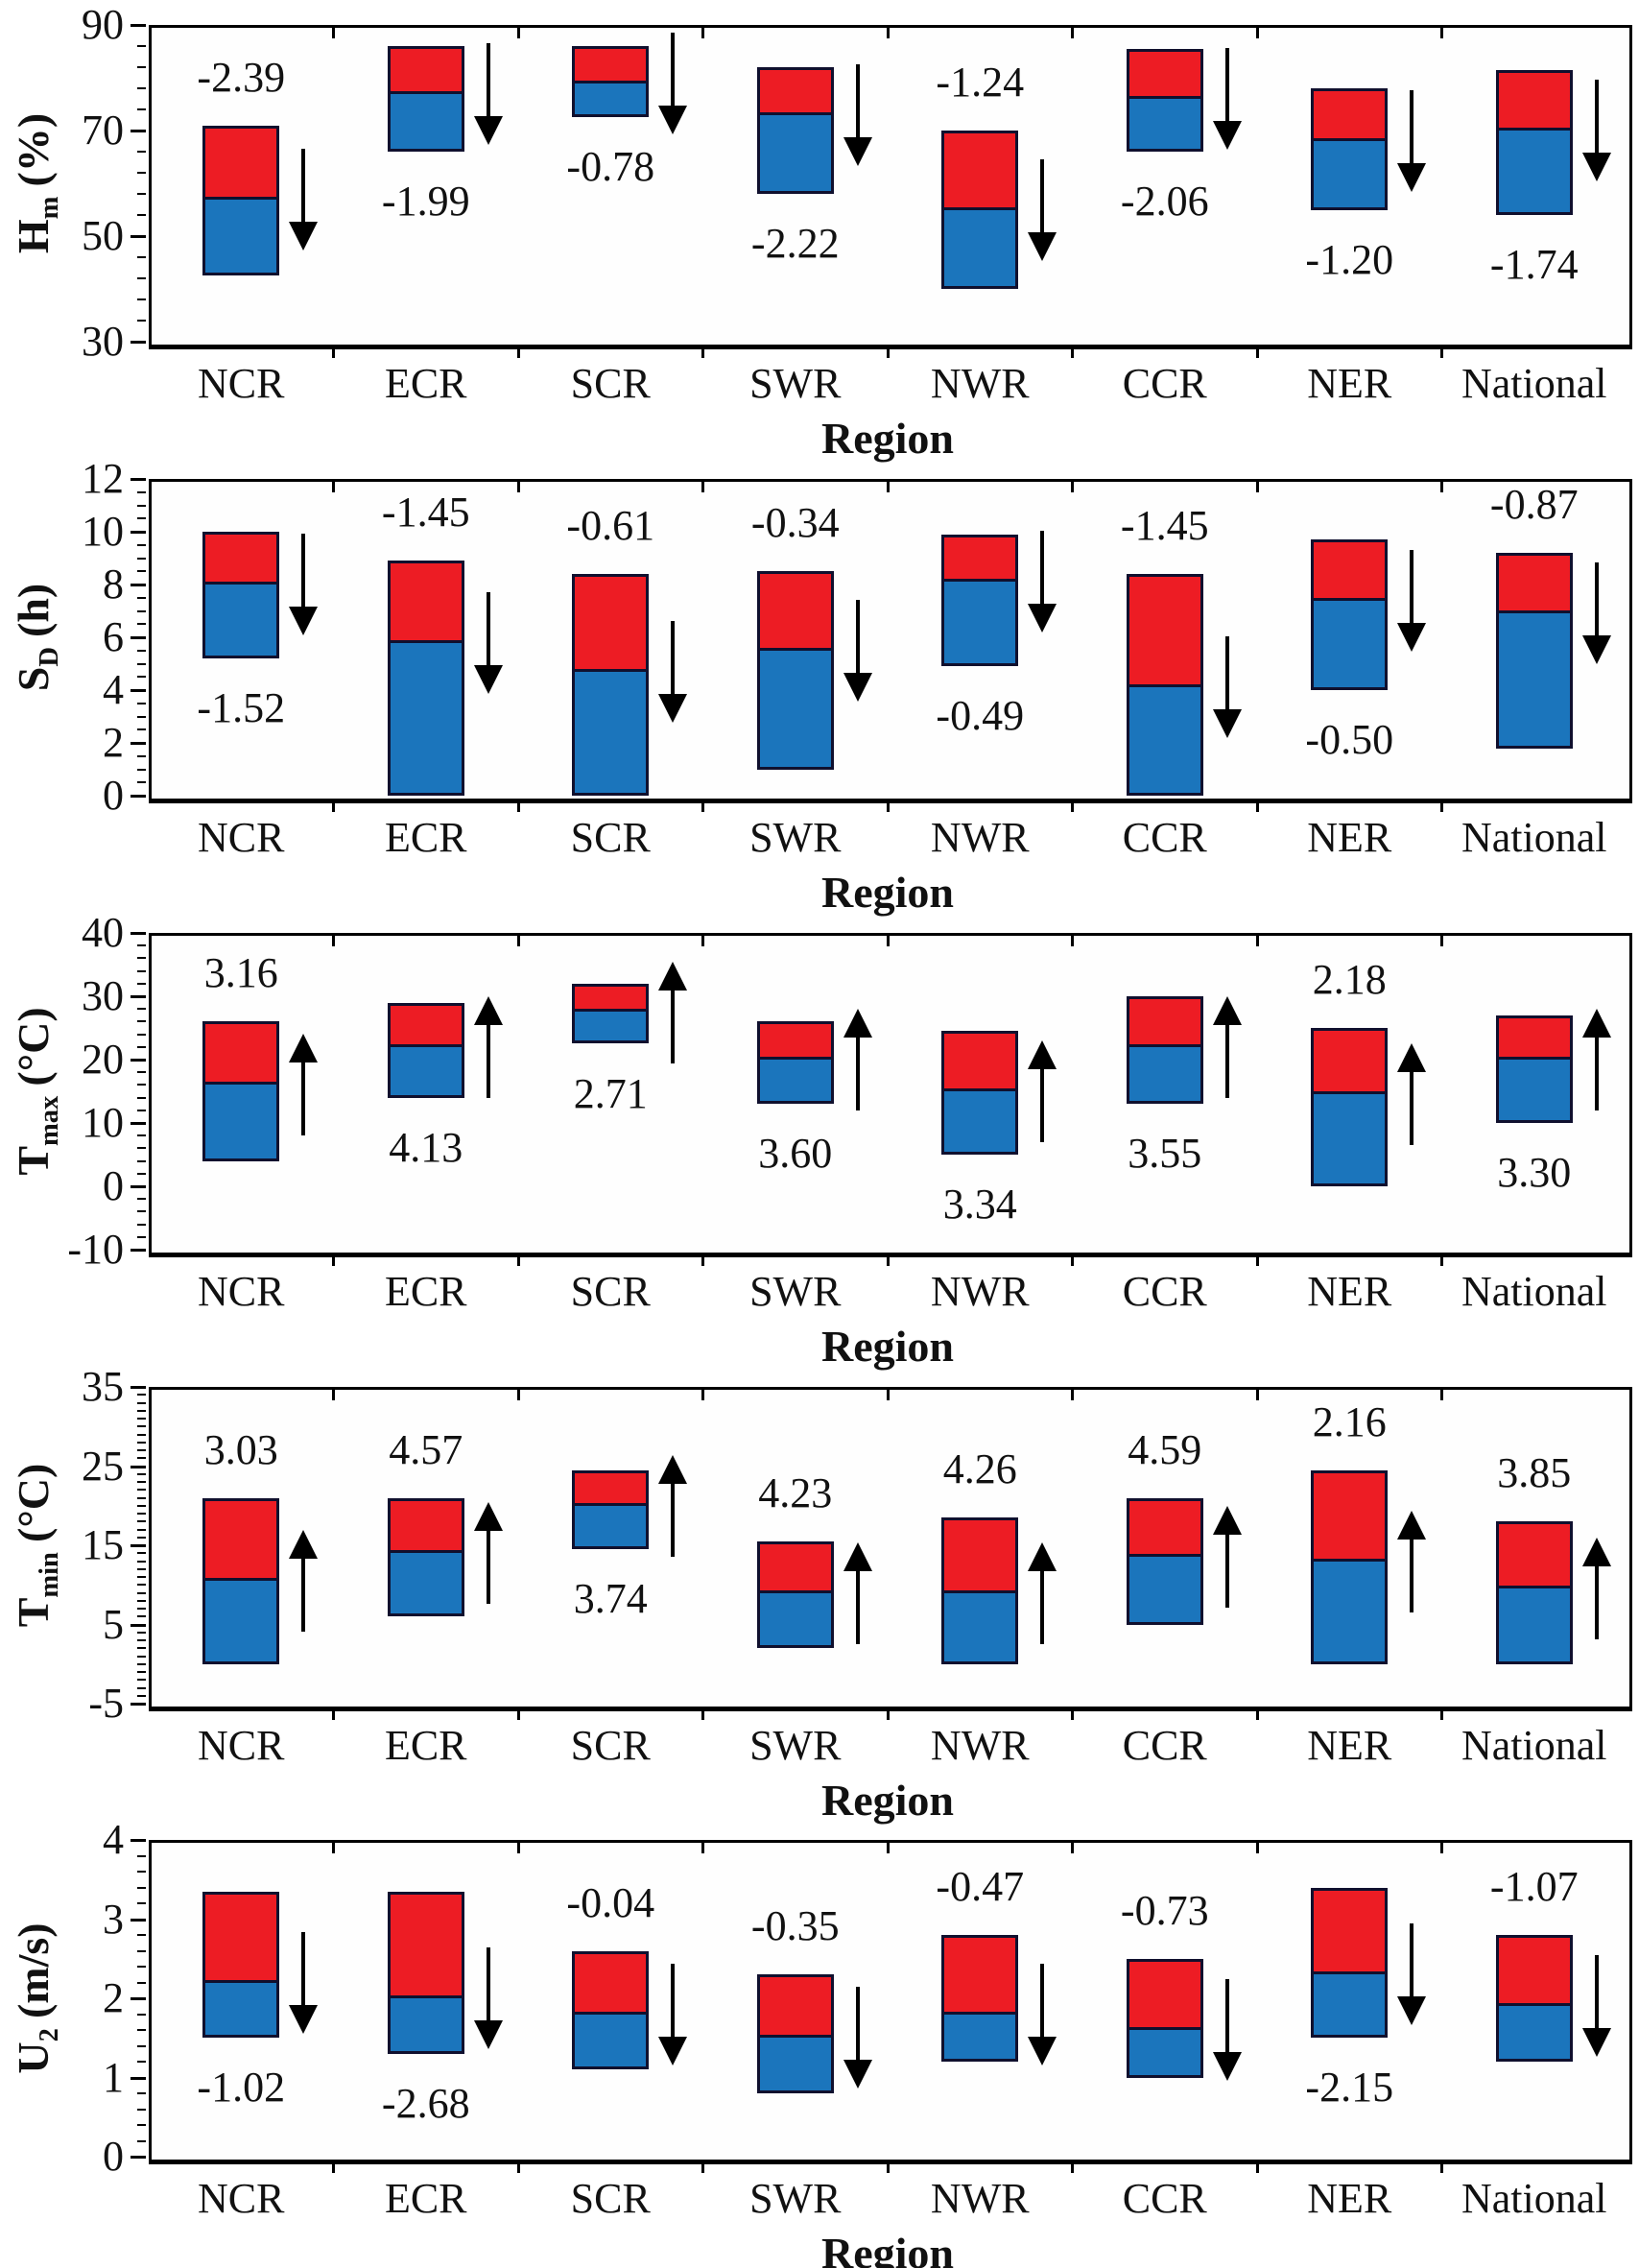 This screenshot has height=2268, width=1639. What do you see at coordinates (1164, 201) in the screenshot?
I see `bar-change-label: -2.06` at bounding box center [1164, 201].